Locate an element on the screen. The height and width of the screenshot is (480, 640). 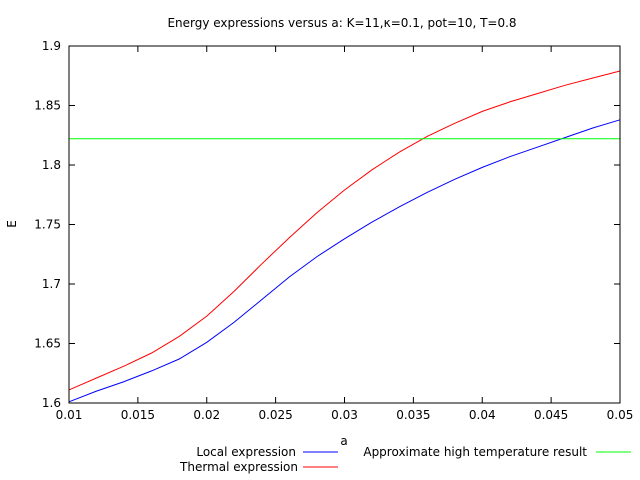
y-tick-label: 1.8 is located at coordinates (51, 165).